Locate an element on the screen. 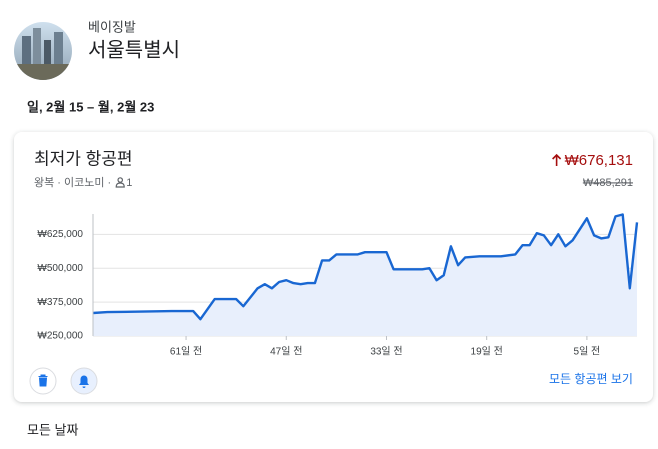 This screenshot has height=449, width=658. view-all-flights-link: 모든 항공편 보기 is located at coordinates (591, 379).